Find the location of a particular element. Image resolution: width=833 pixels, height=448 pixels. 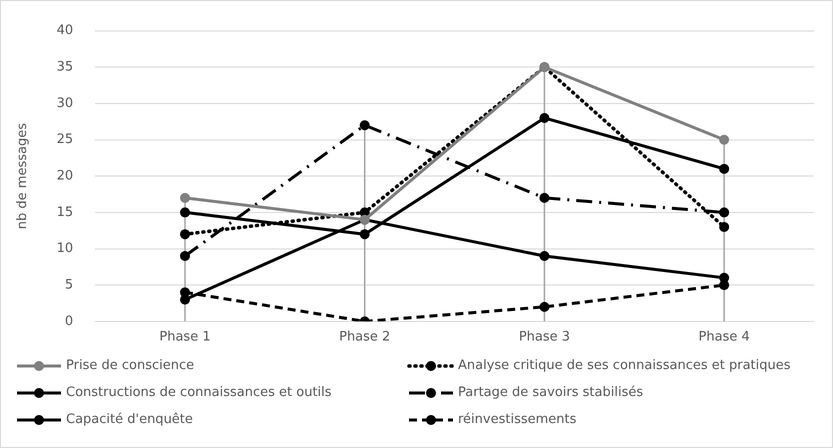

x-tick-label: Phase 2 is located at coordinates (364, 337).